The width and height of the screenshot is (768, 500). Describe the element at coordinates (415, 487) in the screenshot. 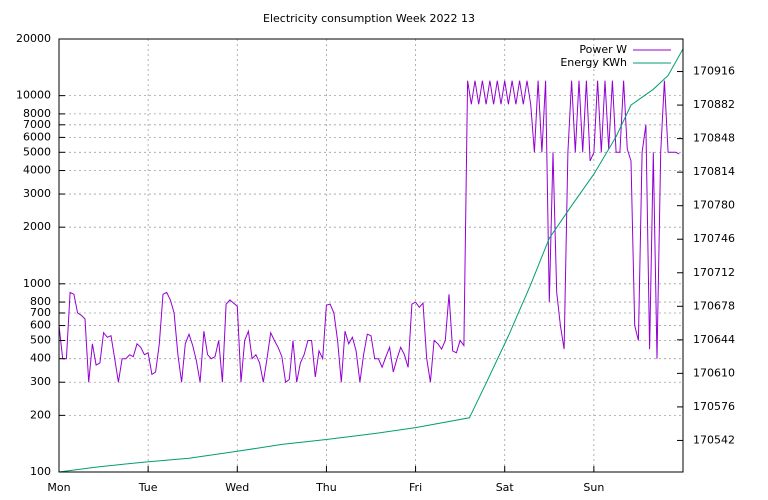

I see `x-tick-label: Fri` at that location.